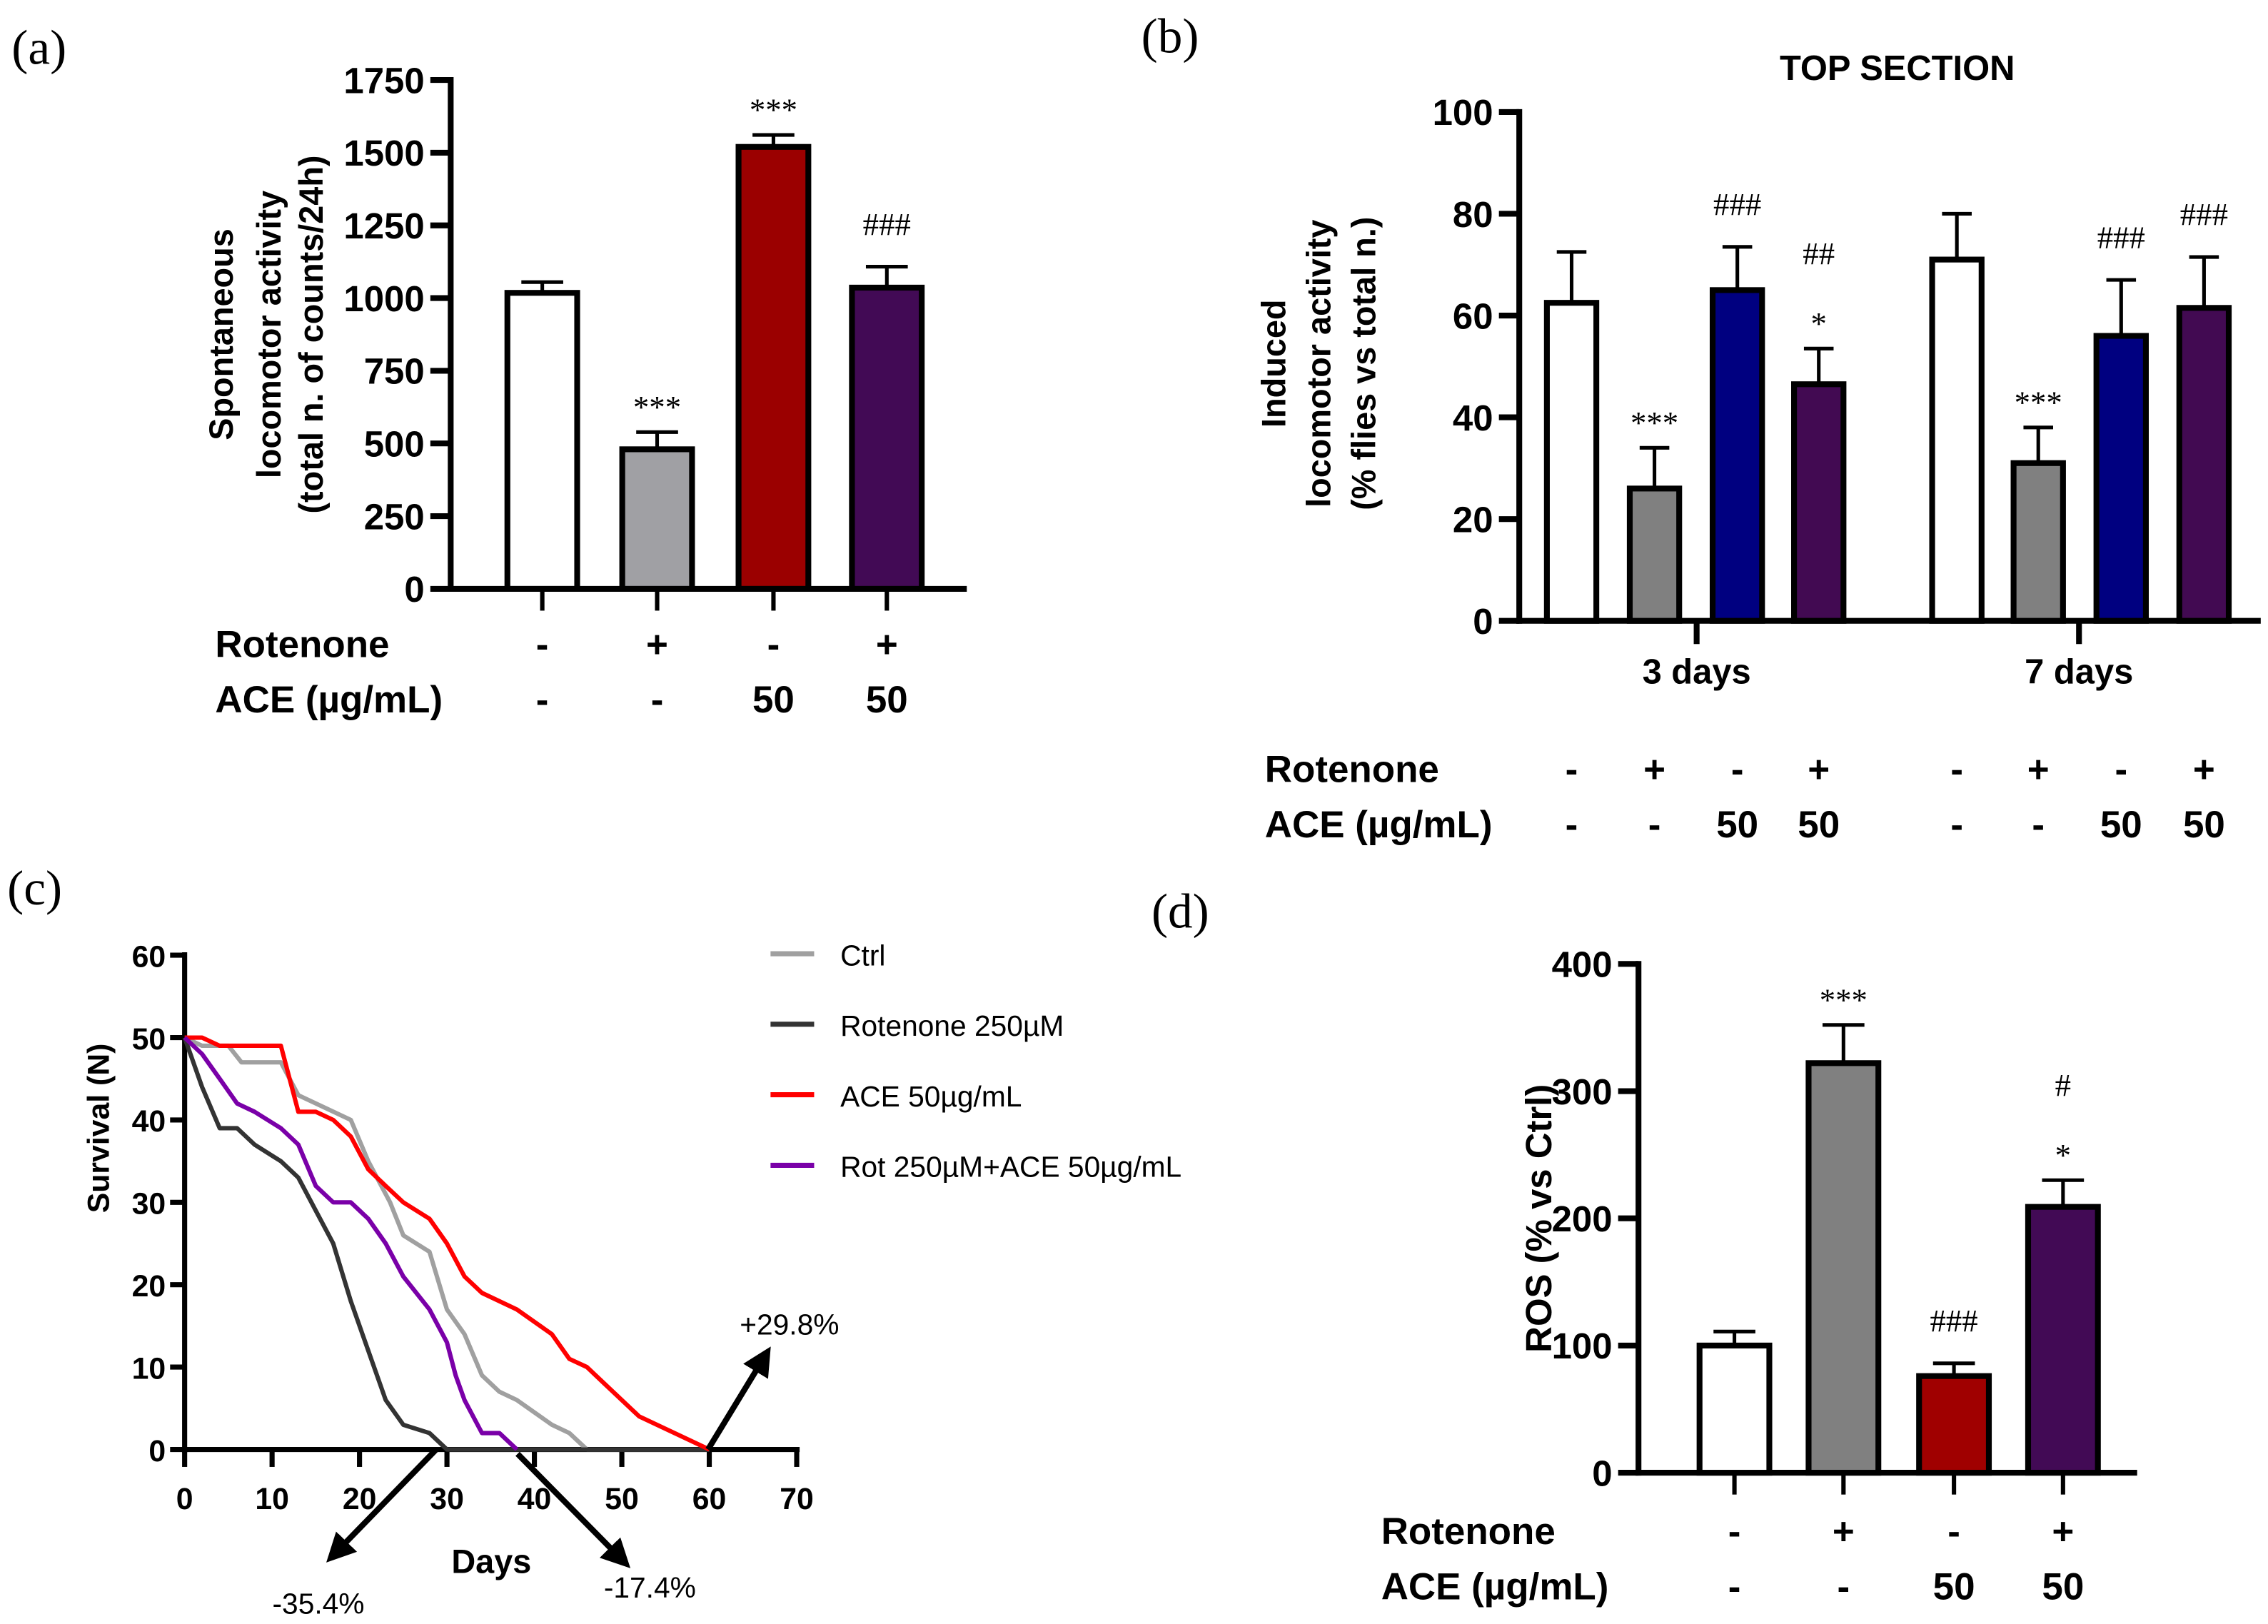 This screenshot has width=2268, height=1624. I want to click on annotation-label: +29.8%, so click(789, 1324).